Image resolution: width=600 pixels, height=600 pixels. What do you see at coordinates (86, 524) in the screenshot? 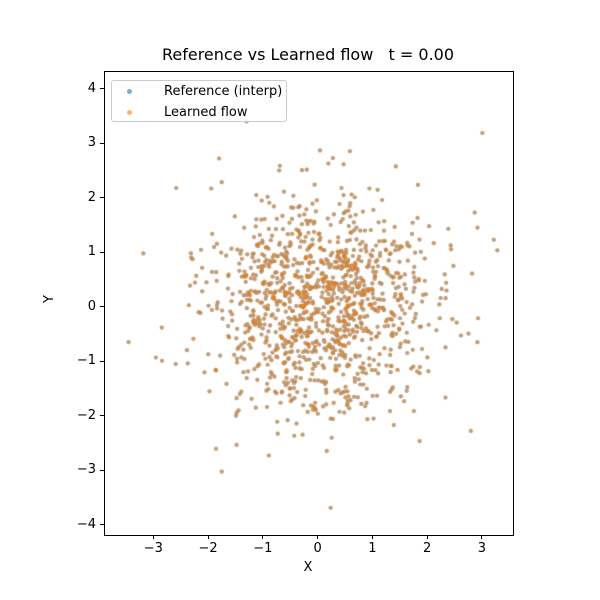
I see `y-tick-label: −4` at bounding box center [86, 524].